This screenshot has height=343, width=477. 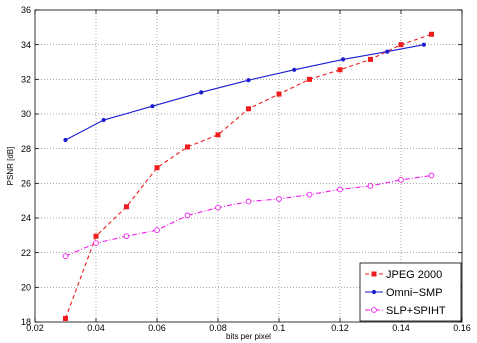 I want to click on legend: JPEG 2000 Omni−SMP SLP+SPIHT, so click(x=410, y=292).